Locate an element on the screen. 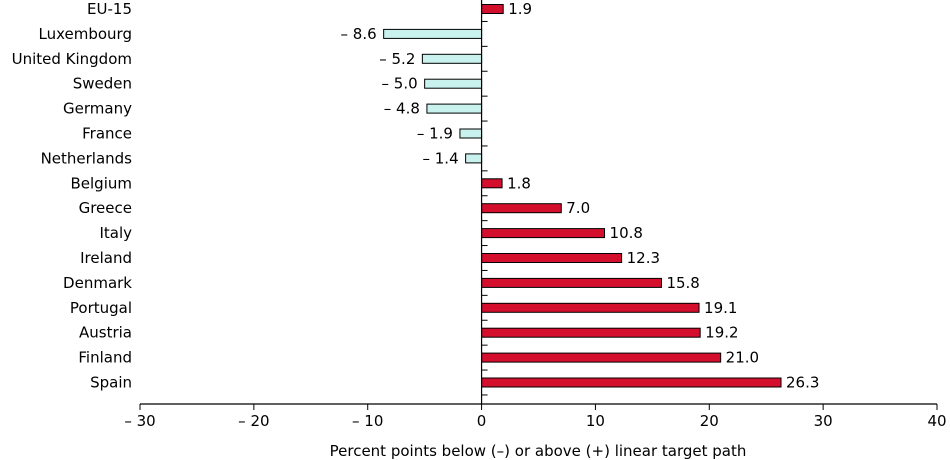 Image resolution: width=950 pixels, height=460 pixels. category-label: Belgium is located at coordinates (102, 183).